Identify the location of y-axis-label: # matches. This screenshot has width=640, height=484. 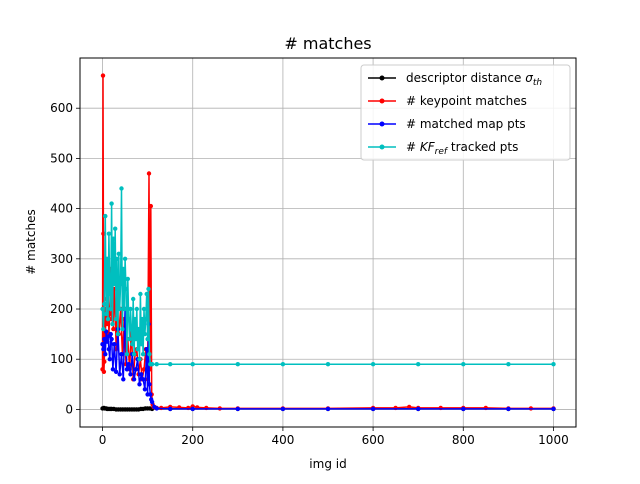
(31, 241).